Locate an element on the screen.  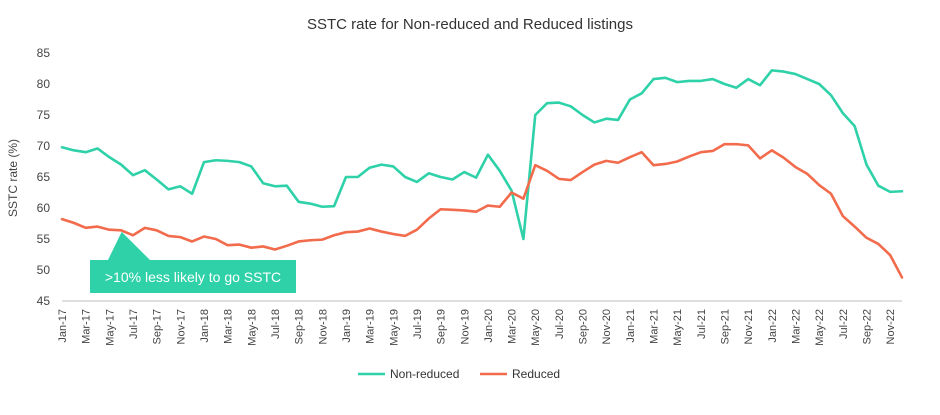
x-tick-label: May-18 is located at coordinates (252, 327).